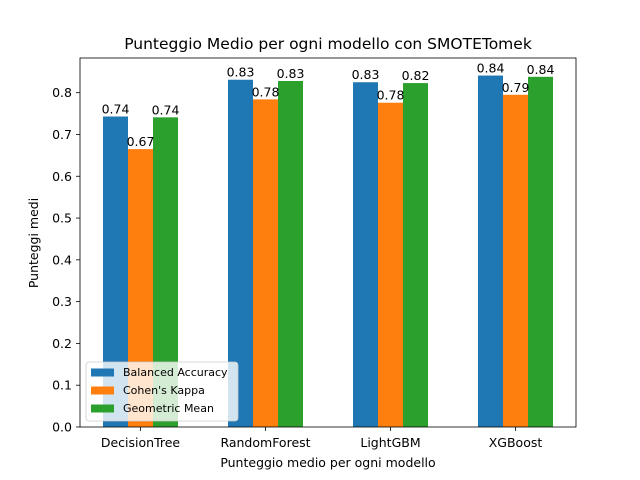 This screenshot has height=480, width=640. I want to click on y-tick-label: 0.3, so click(62, 301).